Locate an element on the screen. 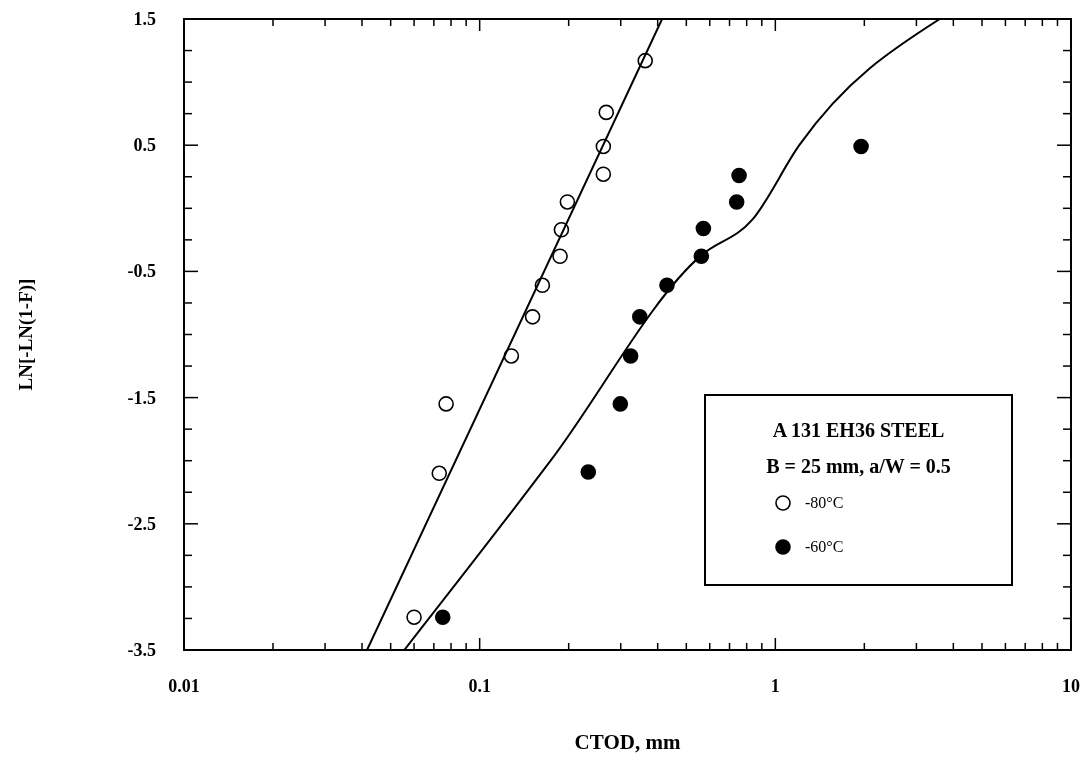 Image resolution: width=1085 pixels, height=767 pixels. y-axis-title: LN[-LN(1-F)] is located at coordinates (26, 334).